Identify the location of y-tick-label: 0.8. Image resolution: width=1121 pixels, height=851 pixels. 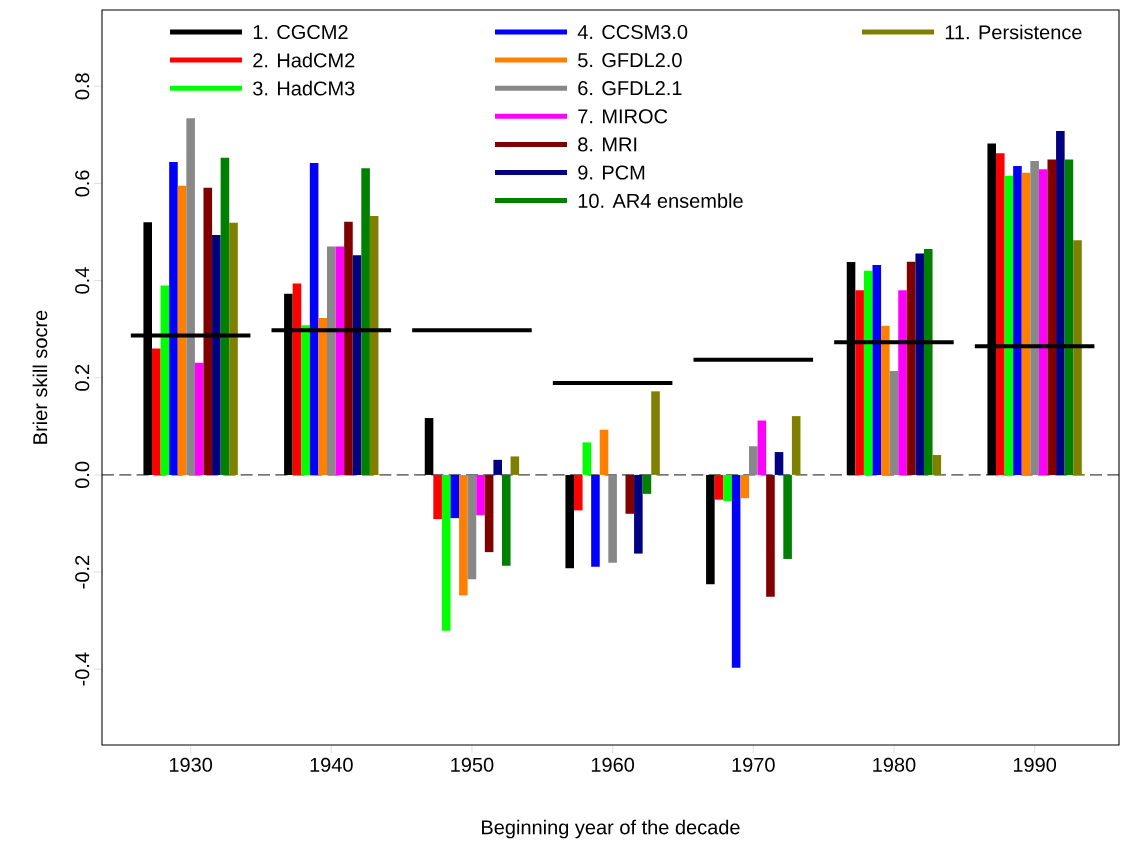
(82, 86).